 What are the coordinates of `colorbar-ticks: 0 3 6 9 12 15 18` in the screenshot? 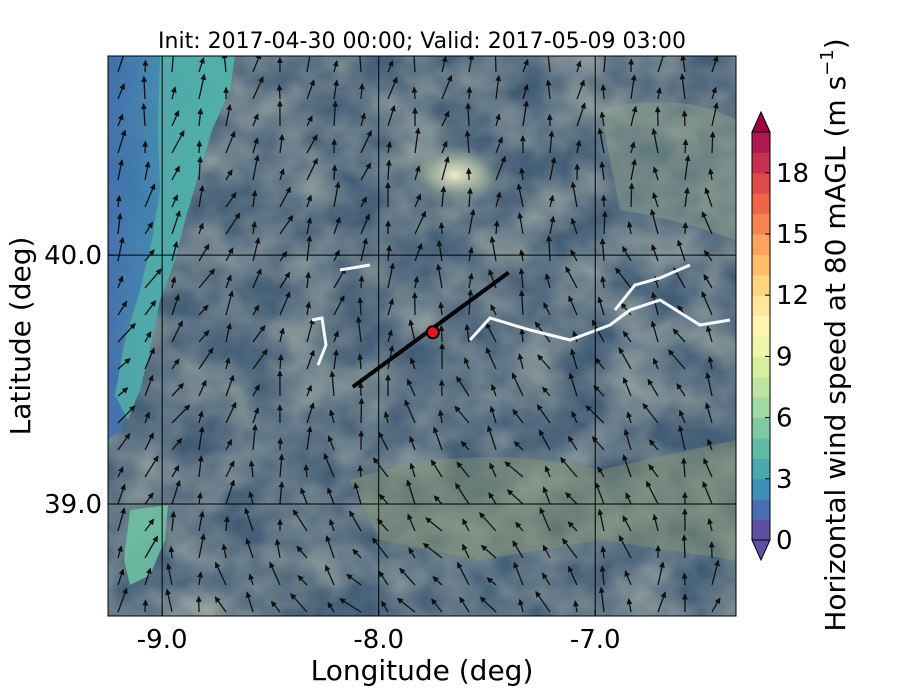 It's located at (787, 357).